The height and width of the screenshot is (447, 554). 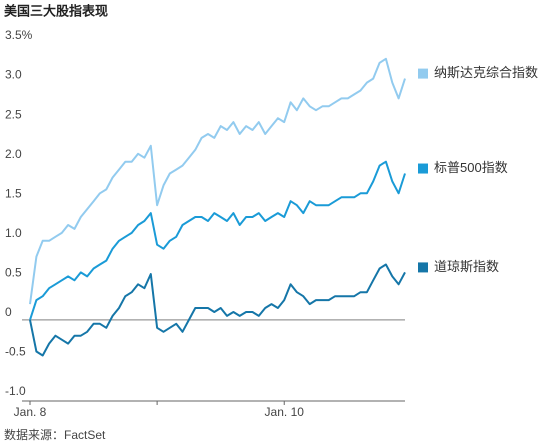 What do you see at coordinates (466, 266) in the screenshot?
I see `legend-label: 道琼斯指数` at bounding box center [466, 266].